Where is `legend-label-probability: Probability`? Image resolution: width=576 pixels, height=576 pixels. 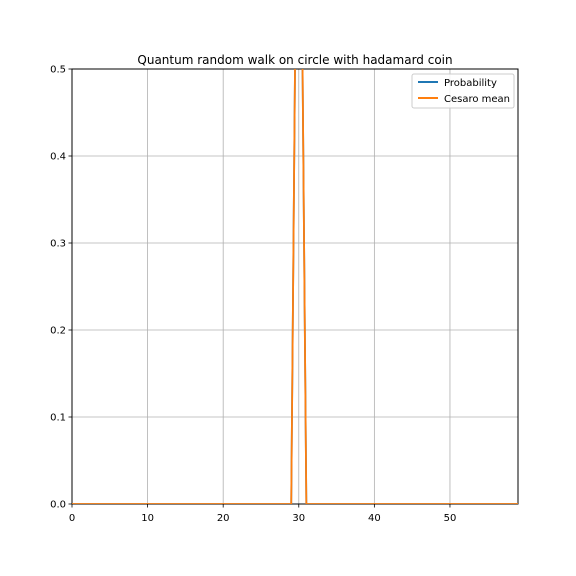 legend-label-probability: Probability is located at coordinates (470, 83).